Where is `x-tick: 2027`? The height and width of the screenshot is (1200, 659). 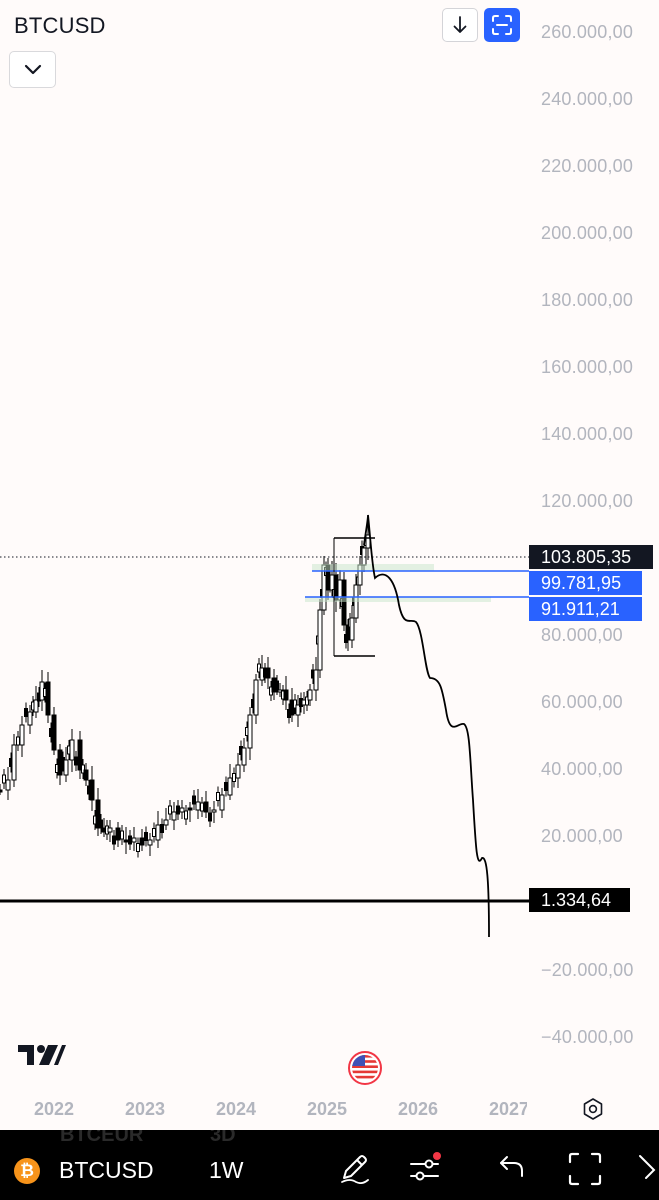 x-tick: 2027 is located at coordinates (508, 1109).